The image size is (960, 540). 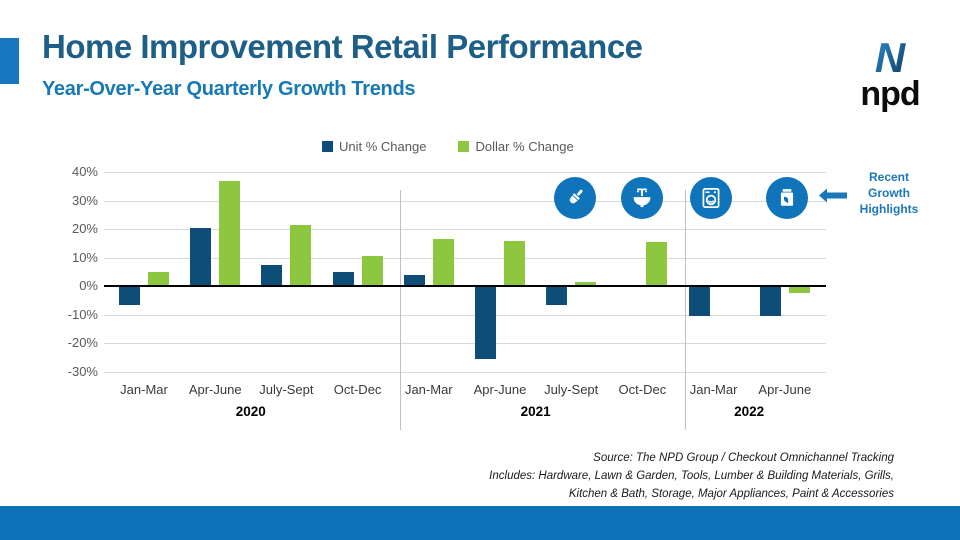 I want to click on footer-bar, so click(x=480, y=523).